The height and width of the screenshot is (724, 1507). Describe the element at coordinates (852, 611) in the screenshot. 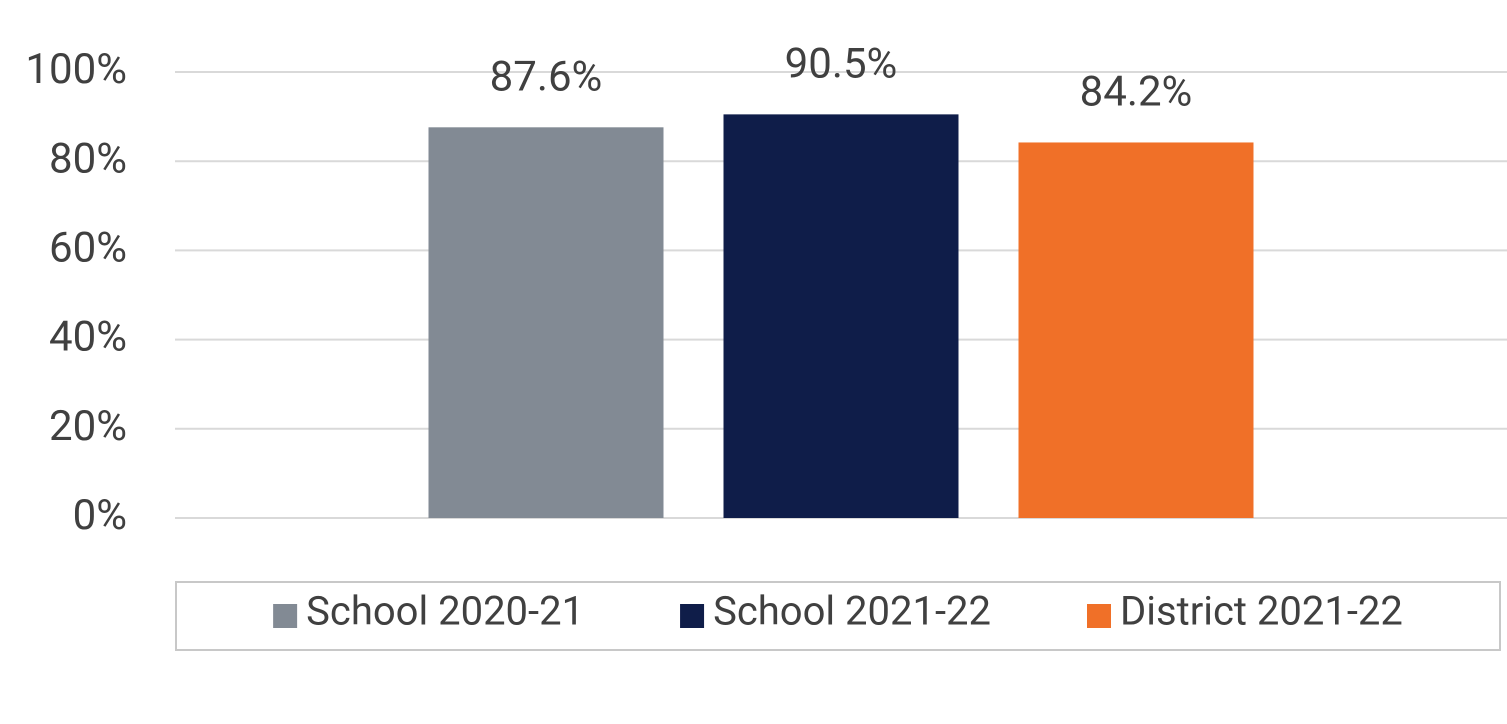

I see `legend-label: School 2021-22` at that location.